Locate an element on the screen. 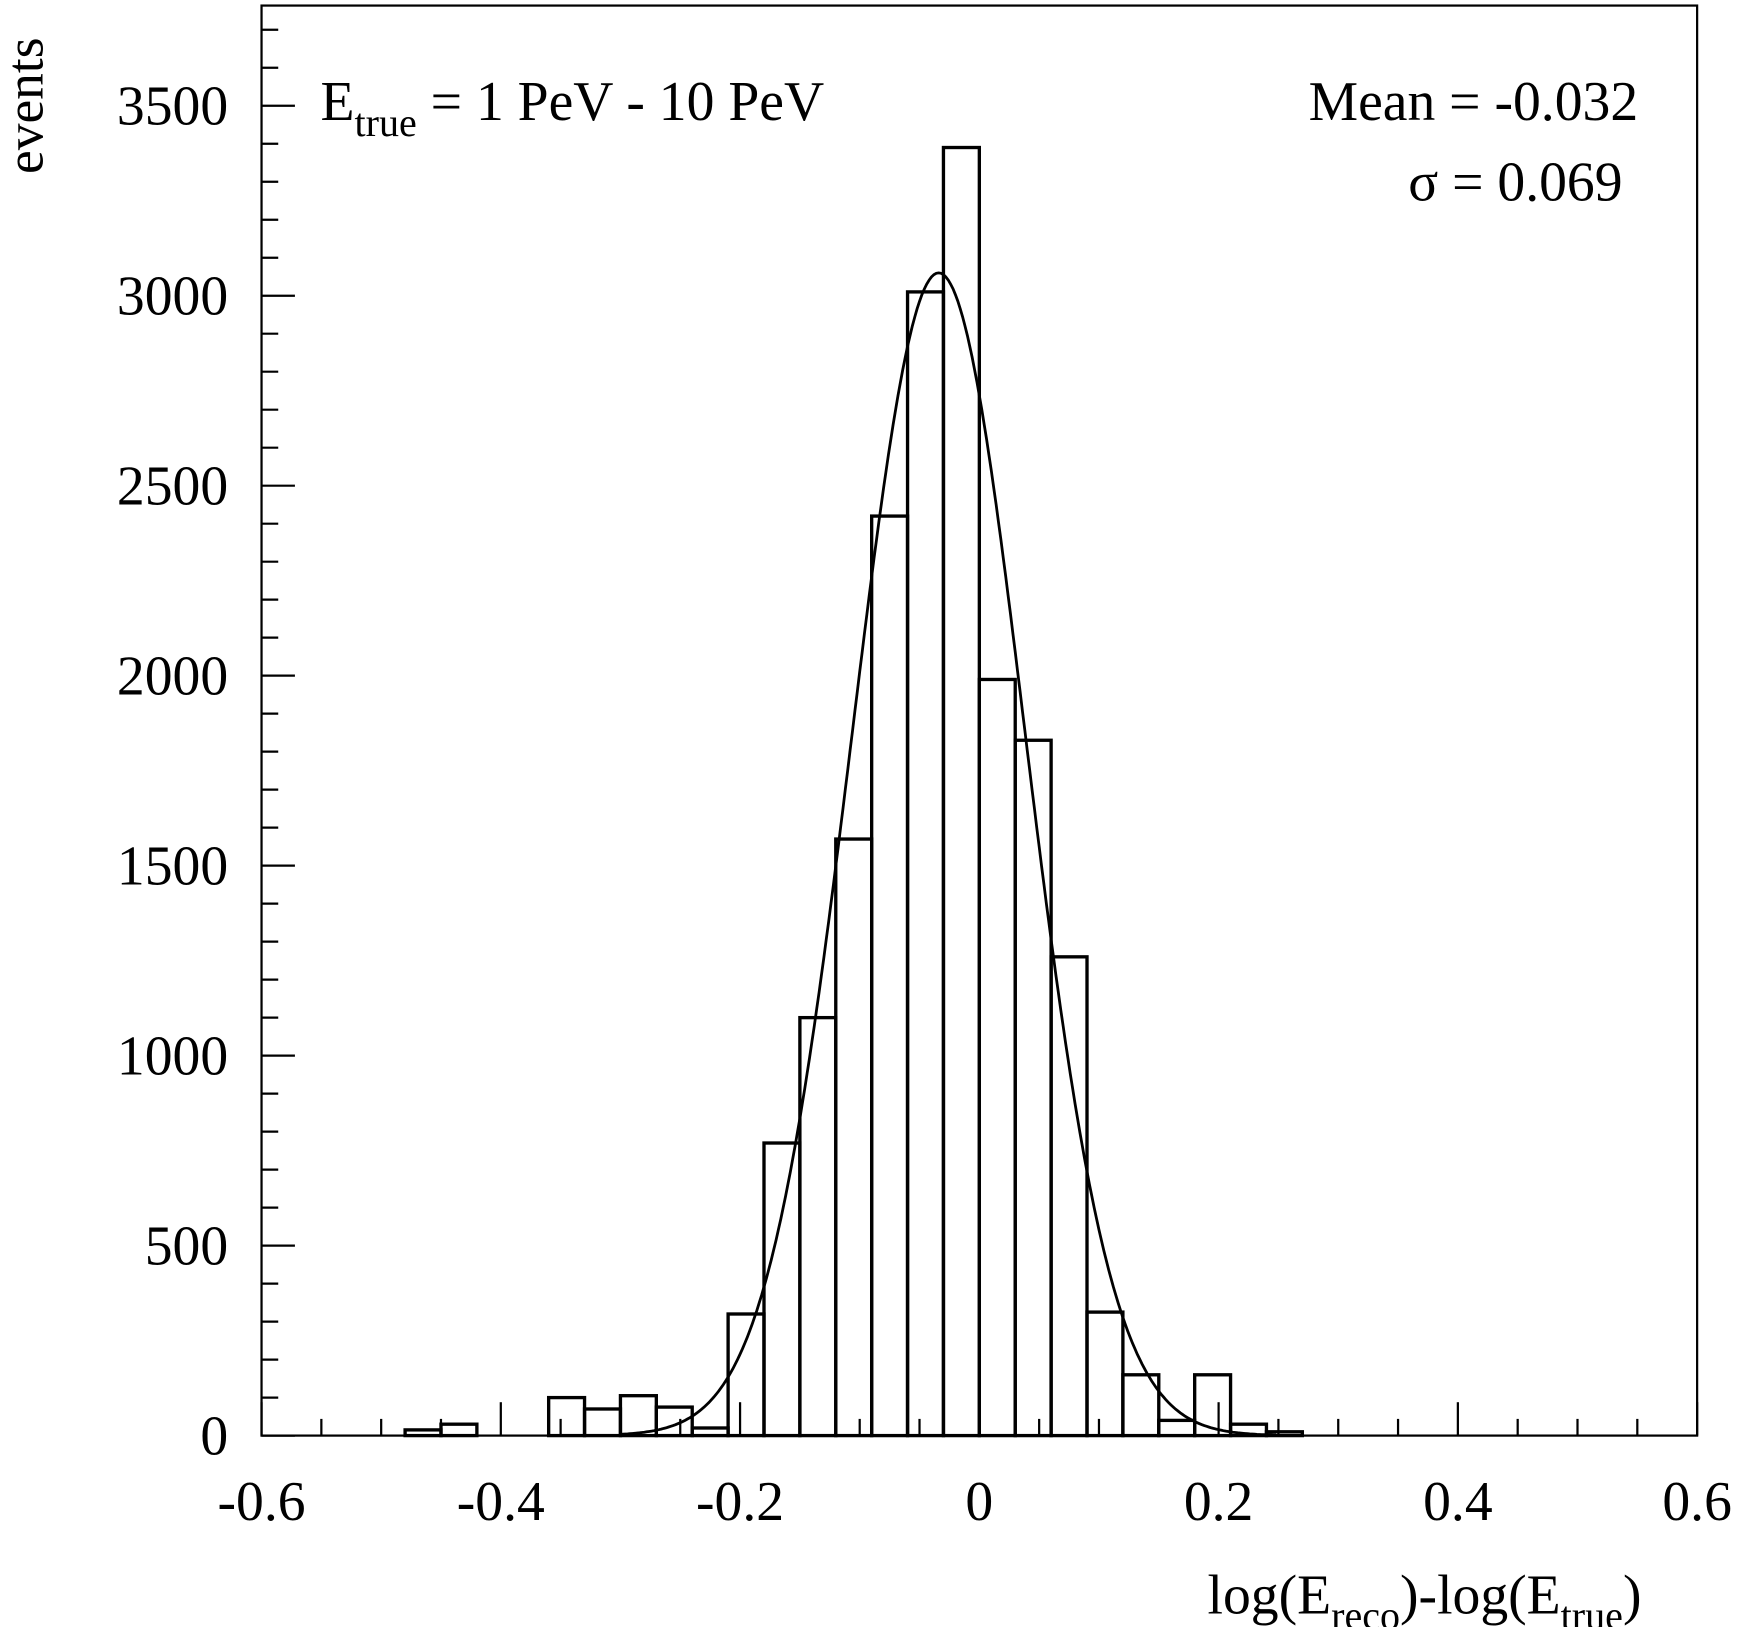 This screenshot has width=1745, height=1627. y-tick-label: 3000 is located at coordinates (172, 297).